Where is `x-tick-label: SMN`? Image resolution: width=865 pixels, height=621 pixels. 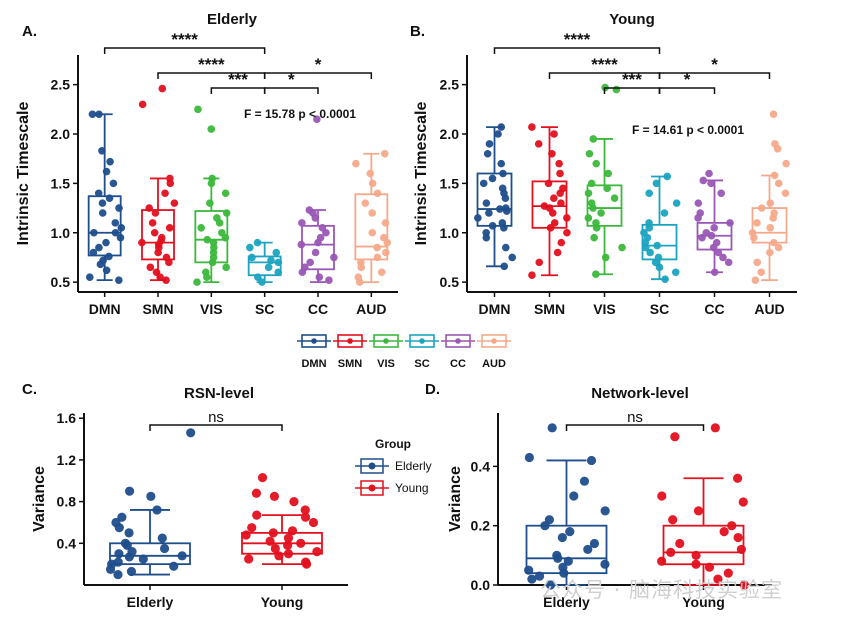 x-tick-label: SMN is located at coordinates (157, 309).